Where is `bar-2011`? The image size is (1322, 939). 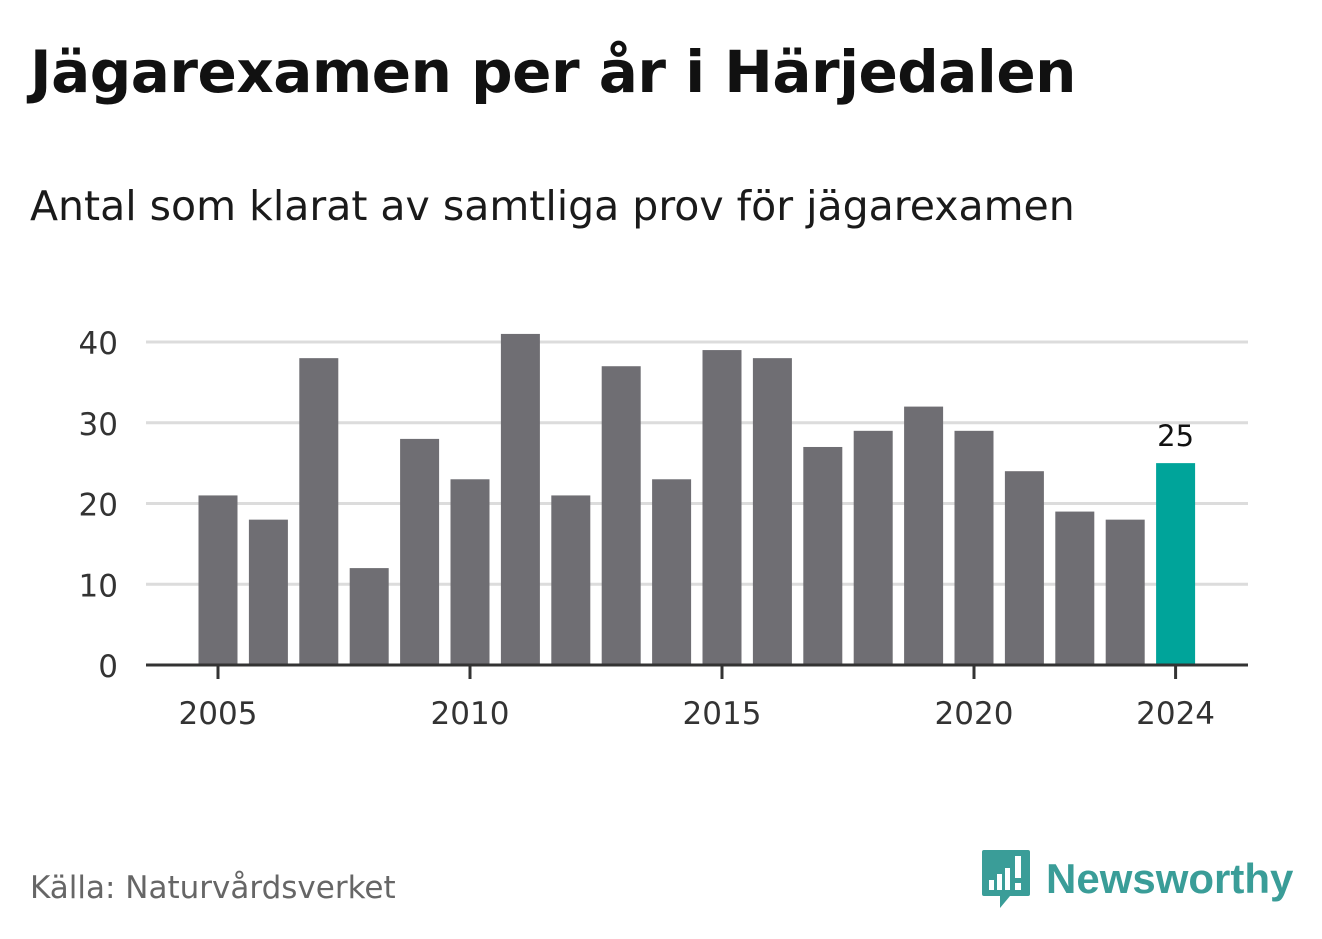 bar-2011 is located at coordinates (520, 499).